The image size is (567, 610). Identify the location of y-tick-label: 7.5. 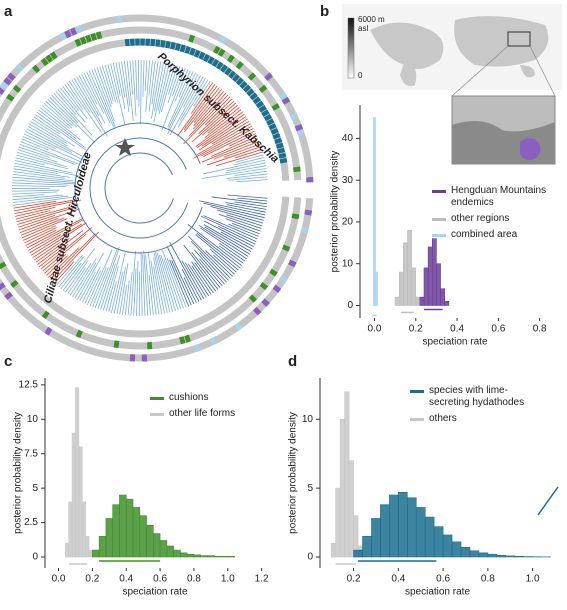
(31, 453).